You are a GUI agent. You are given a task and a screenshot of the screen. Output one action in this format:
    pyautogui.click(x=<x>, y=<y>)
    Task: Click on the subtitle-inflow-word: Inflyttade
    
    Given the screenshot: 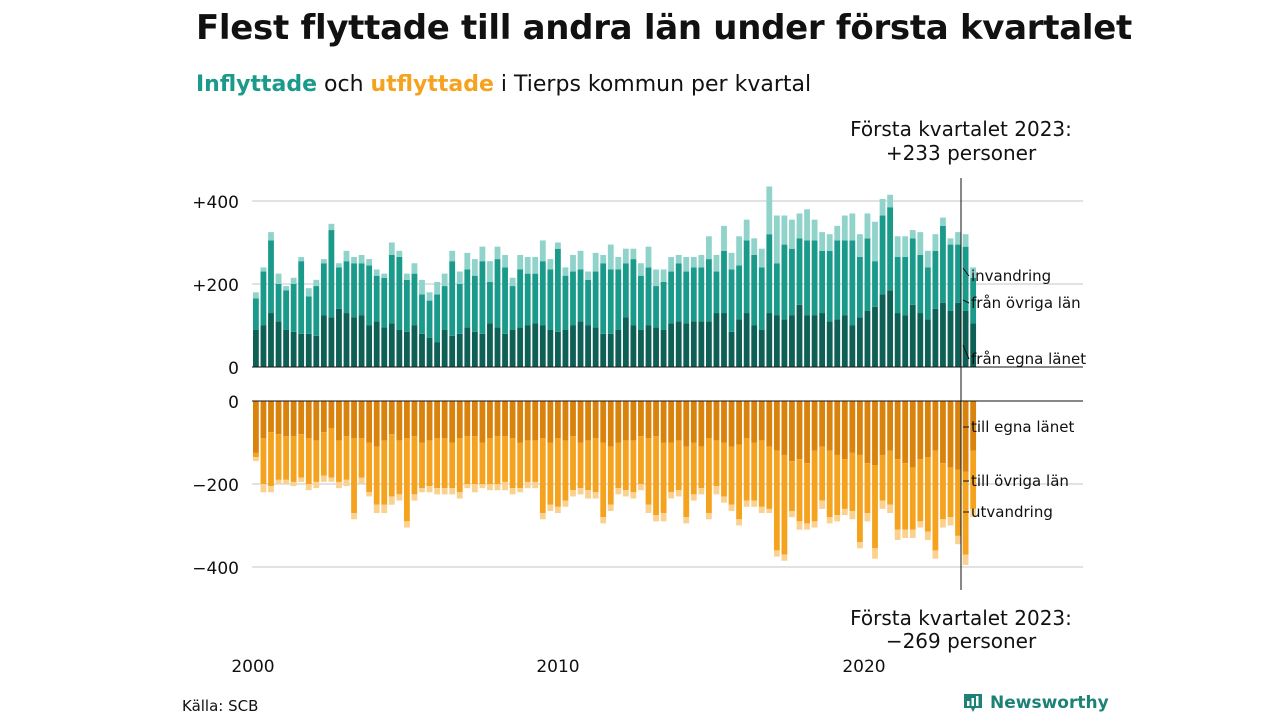 What is the action you would take?
    pyautogui.click(x=257, y=84)
    